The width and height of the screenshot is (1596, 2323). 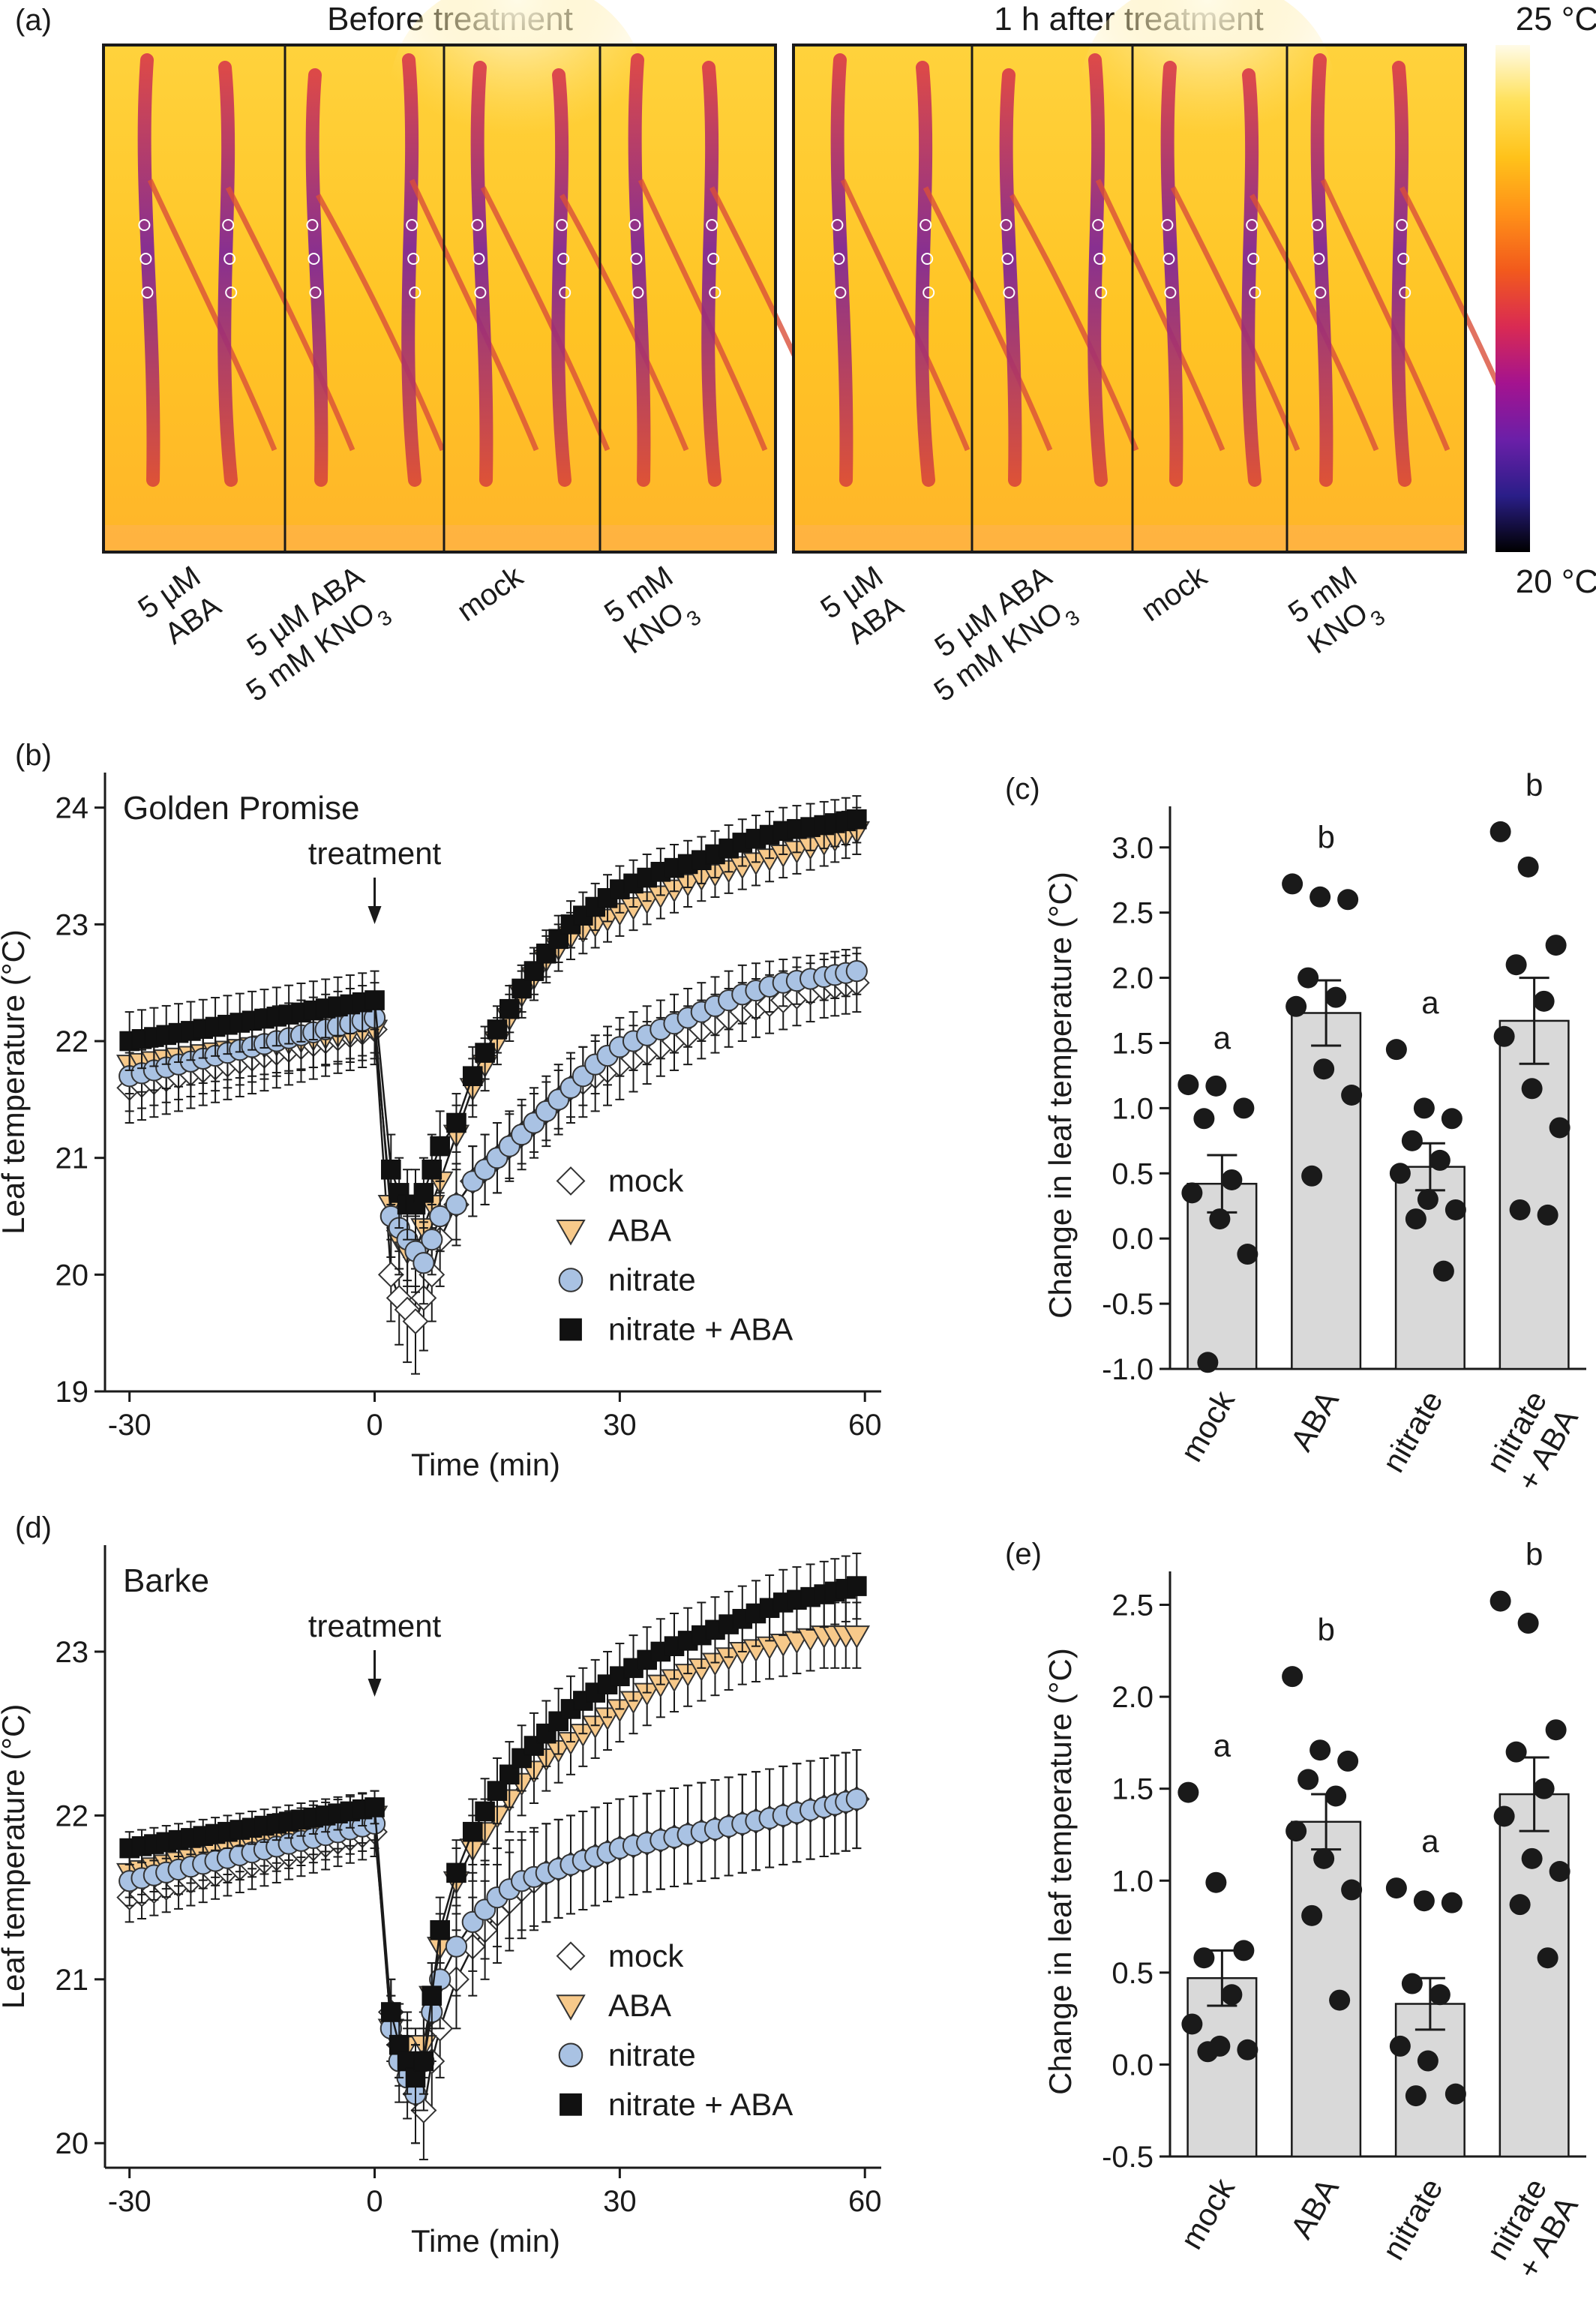 What do you see at coordinates (1133, 849) in the screenshot?
I see `y-tick-label: 3.0` at bounding box center [1133, 849].